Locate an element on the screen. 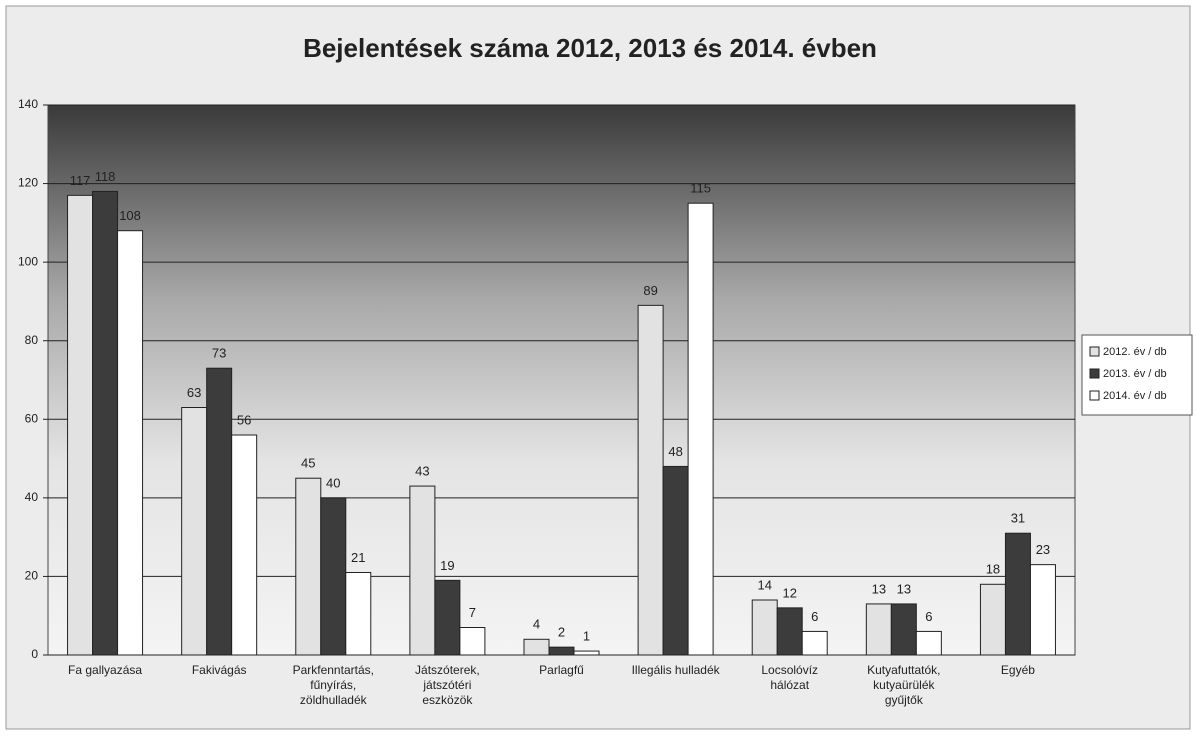 This screenshot has height=740, width=1196. x-tick-label: Locsolóvíz is located at coordinates (789, 670).